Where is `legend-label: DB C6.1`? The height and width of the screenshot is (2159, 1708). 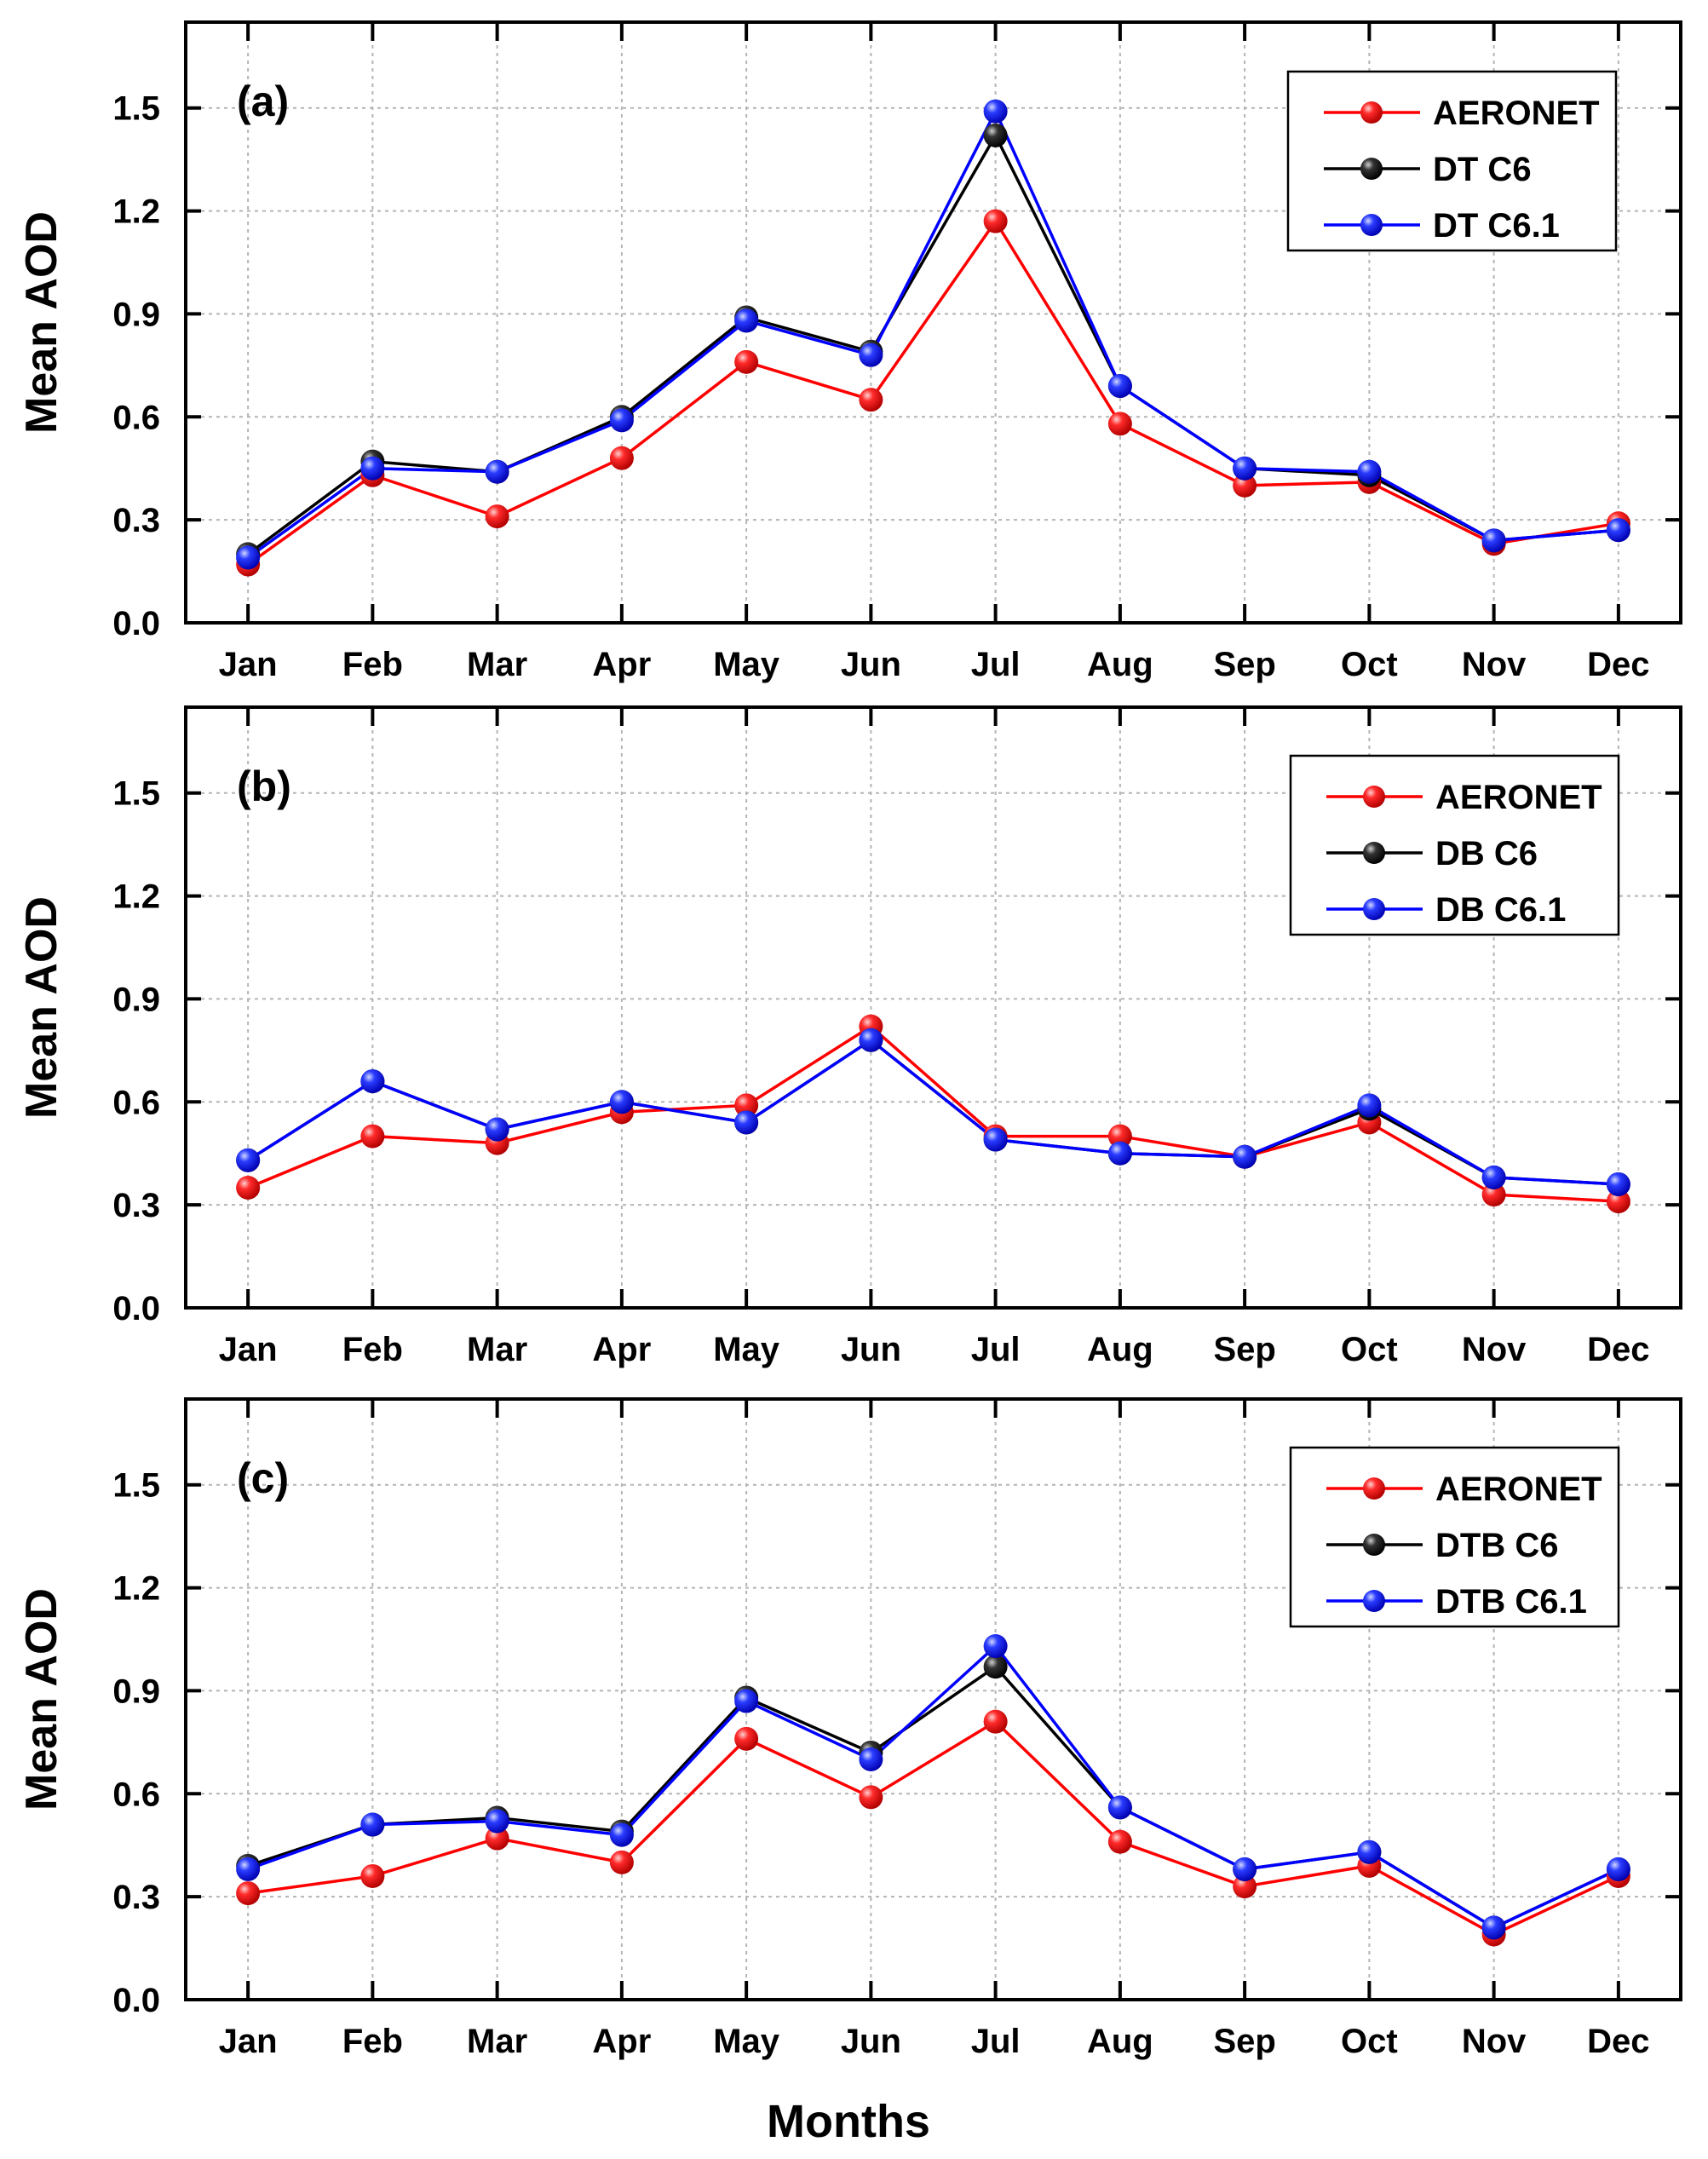
legend-label: DB C6.1 is located at coordinates (1500, 910).